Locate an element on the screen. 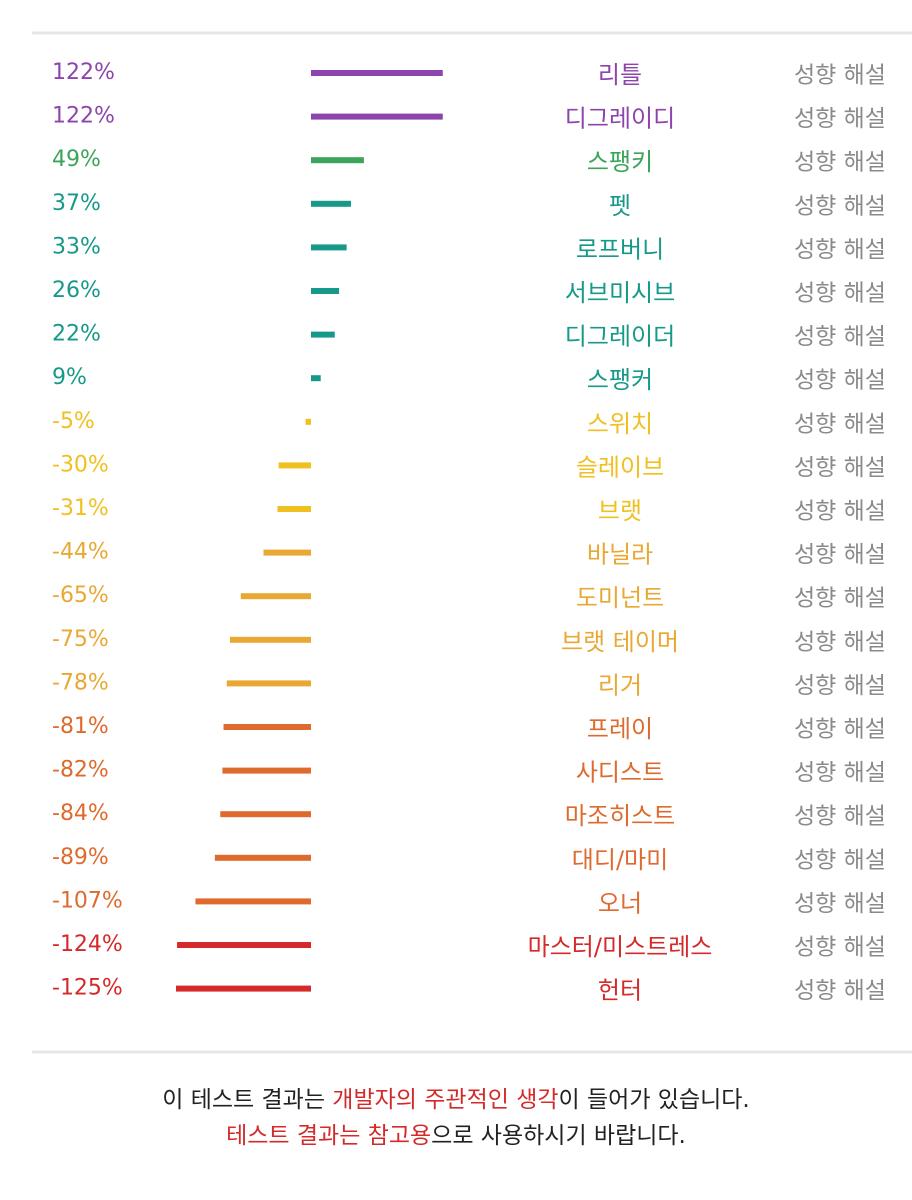  category-label: 사디스트 is located at coordinates (620, 773).